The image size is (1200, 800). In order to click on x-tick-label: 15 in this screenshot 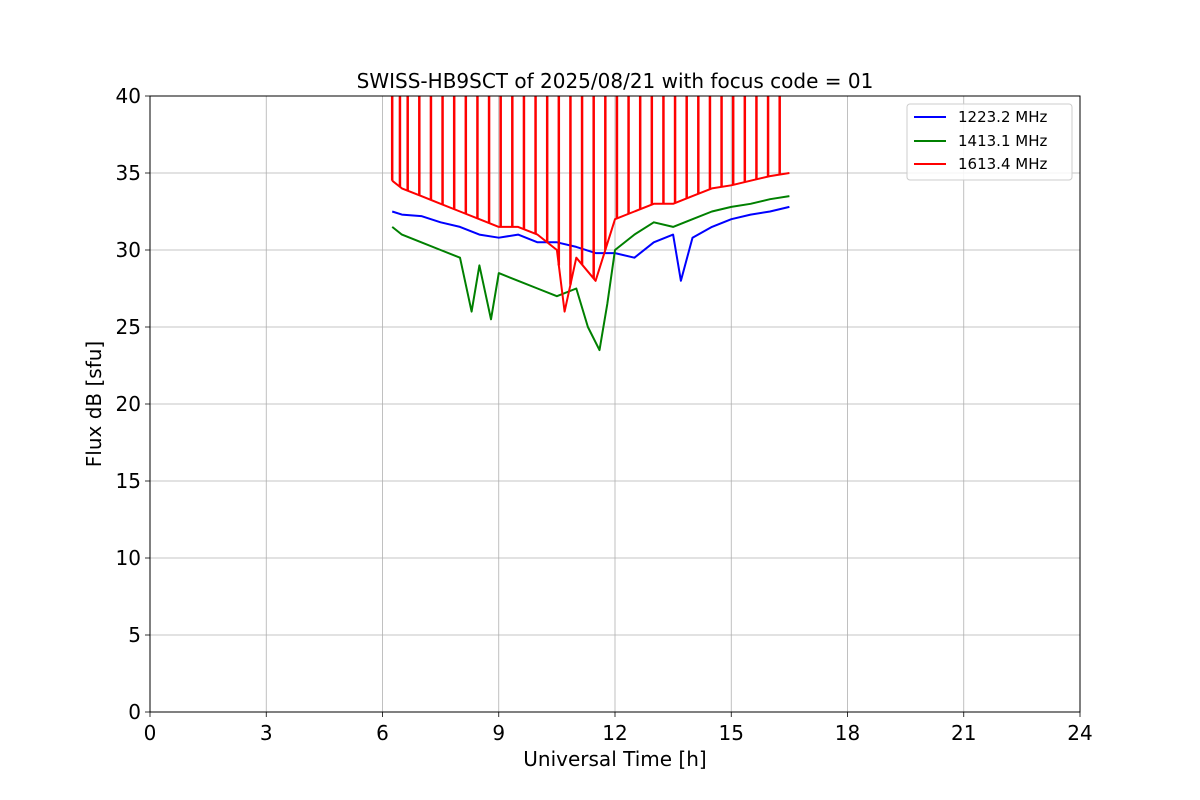, I will do `click(731, 733)`.